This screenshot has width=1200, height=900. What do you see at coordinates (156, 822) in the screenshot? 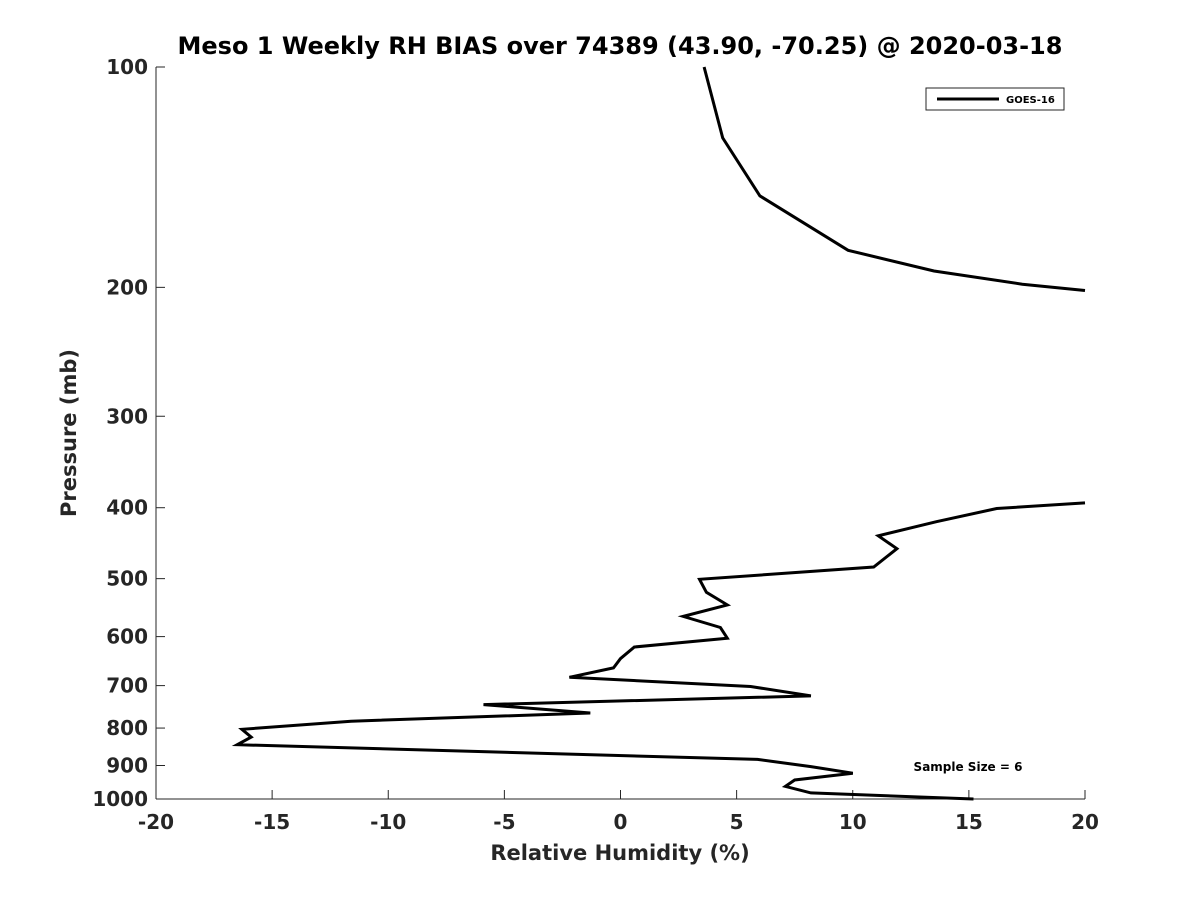
I see `x-tick-label: -20` at bounding box center [156, 822].